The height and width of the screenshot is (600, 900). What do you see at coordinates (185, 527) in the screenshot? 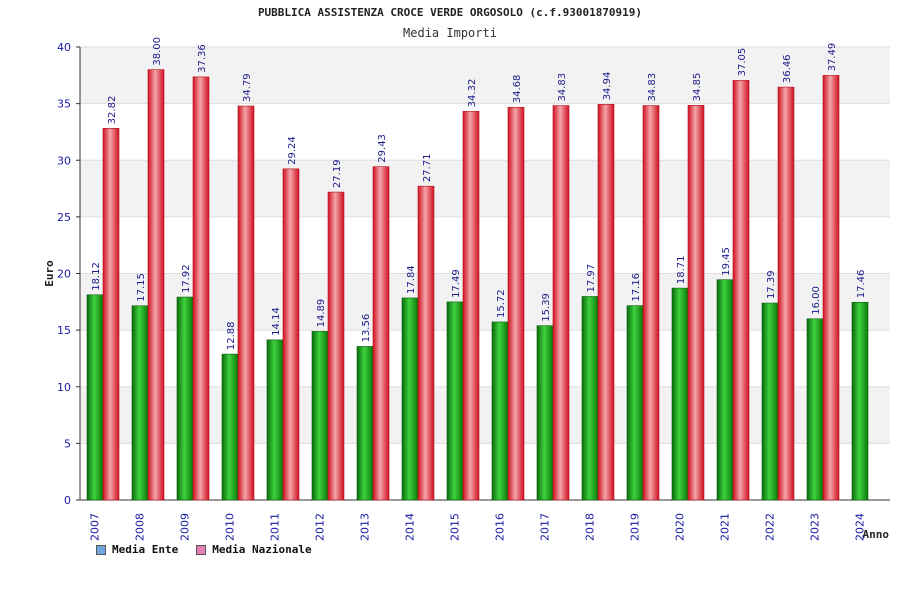
I see `x-tick-label: 2009` at bounding box center [185, 527].